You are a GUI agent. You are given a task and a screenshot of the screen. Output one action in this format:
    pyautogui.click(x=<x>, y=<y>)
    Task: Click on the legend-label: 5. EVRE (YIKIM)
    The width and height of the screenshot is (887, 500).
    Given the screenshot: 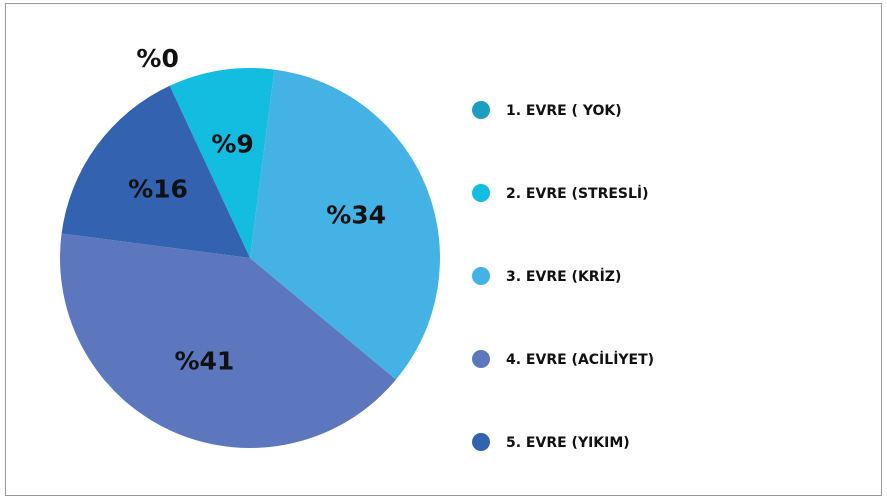 What is the action you would take?
    pyautogui.click(x=568, y=443)
    